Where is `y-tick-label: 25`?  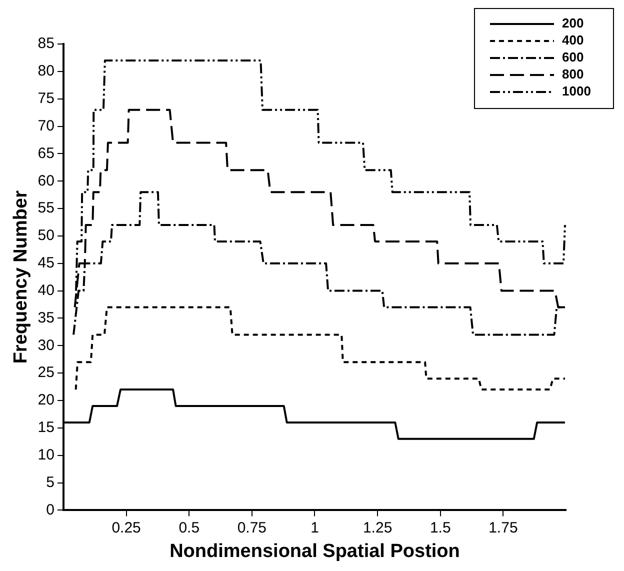
y-tick-label: 25 is located at coordinates (46, 373).